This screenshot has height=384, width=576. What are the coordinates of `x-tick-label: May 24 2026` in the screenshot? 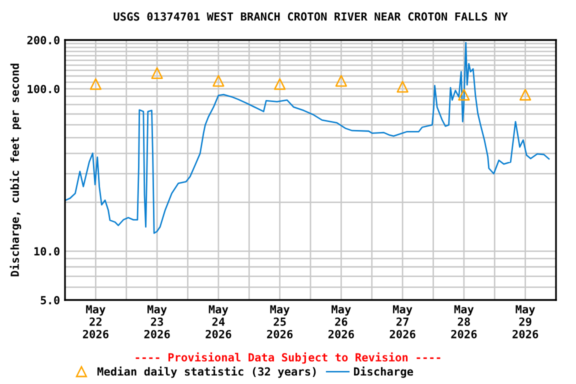 It's located at (219, 321).